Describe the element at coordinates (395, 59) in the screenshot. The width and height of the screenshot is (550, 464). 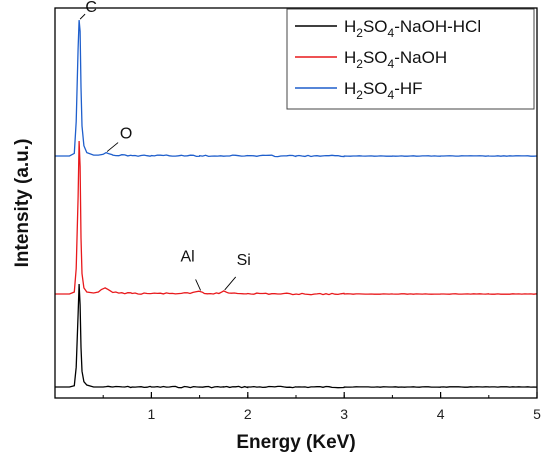
I see `legend-label: H2SO4-NaOH` at that location.